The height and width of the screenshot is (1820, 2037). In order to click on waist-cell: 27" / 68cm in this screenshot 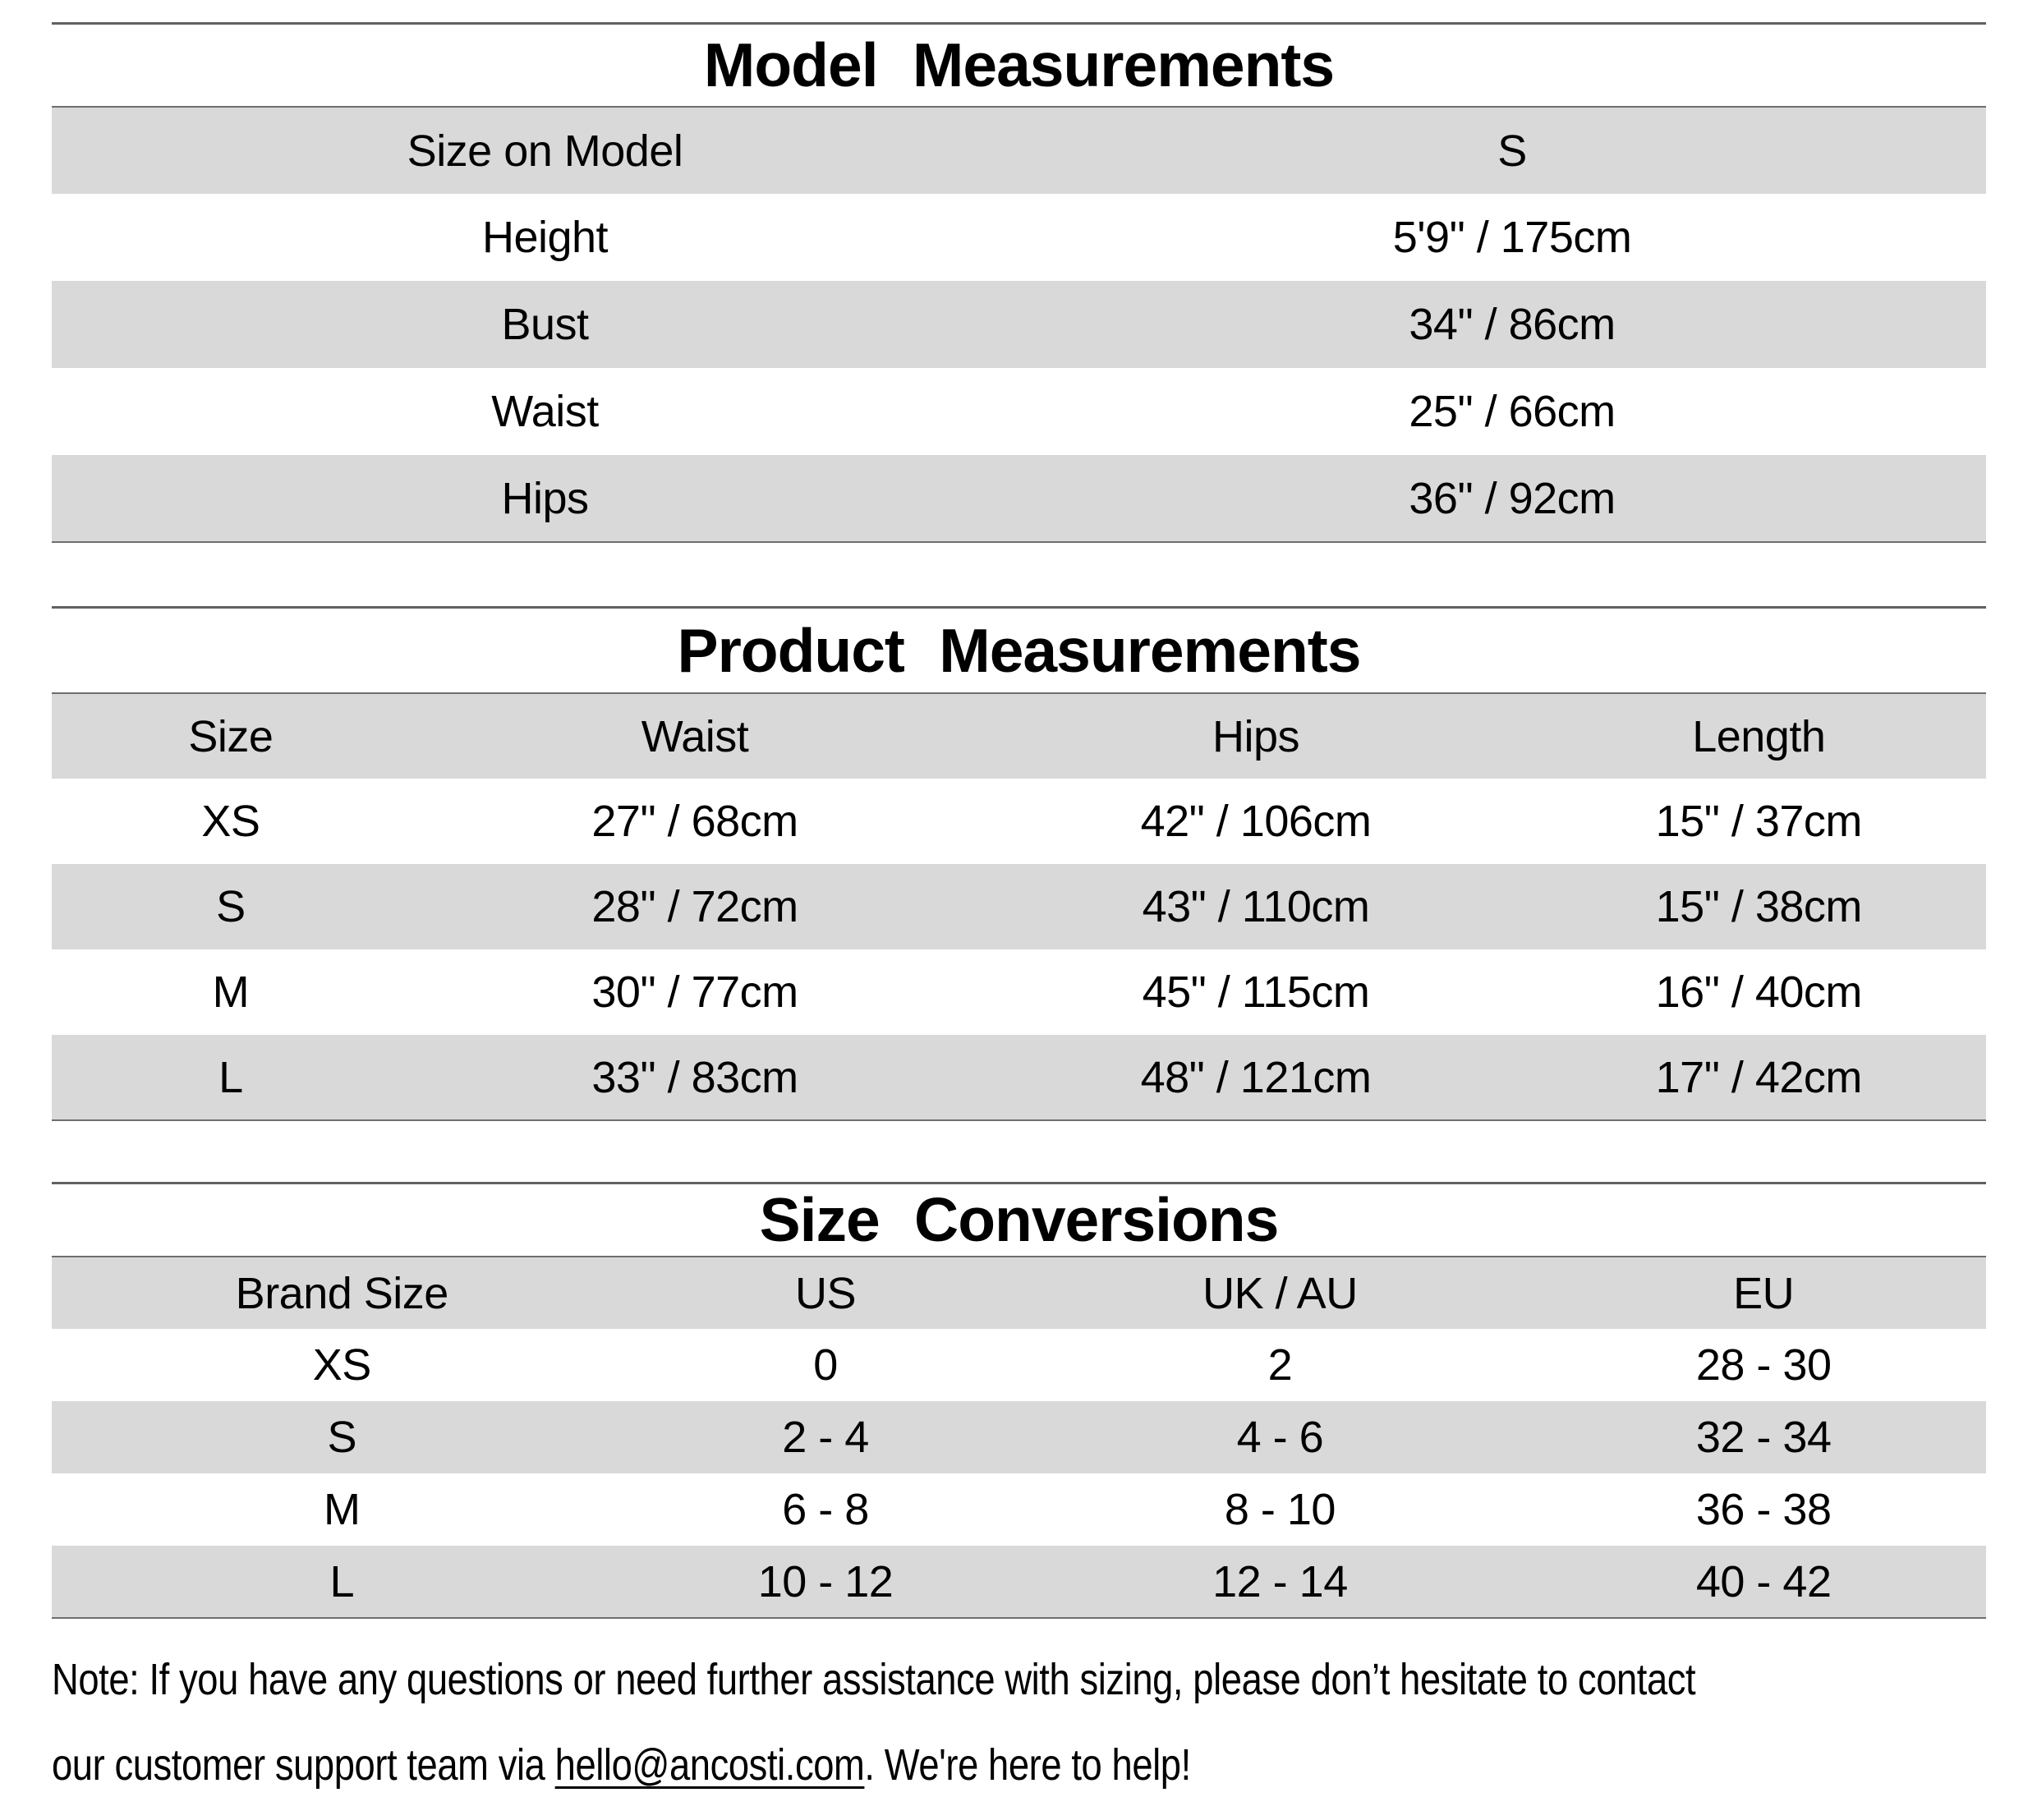, I will do `click(694, 821)`.